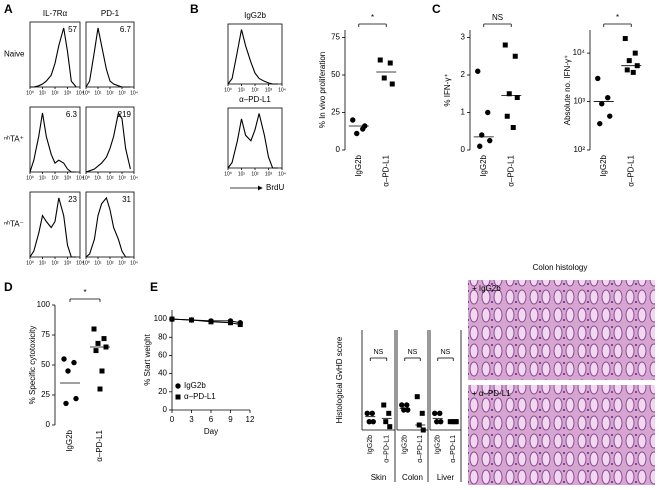  I want to click on row-label: ⁿʰTA⁻, so click(14, 224).